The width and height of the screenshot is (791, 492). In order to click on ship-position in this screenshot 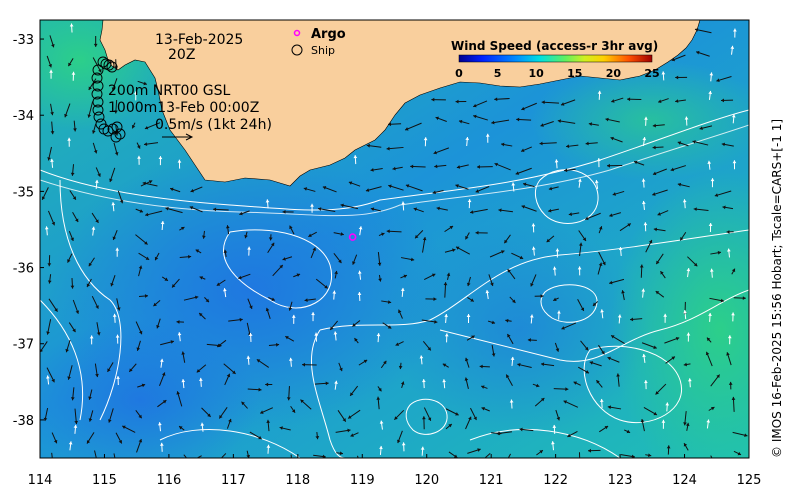, I will do `click(98, 102)`.